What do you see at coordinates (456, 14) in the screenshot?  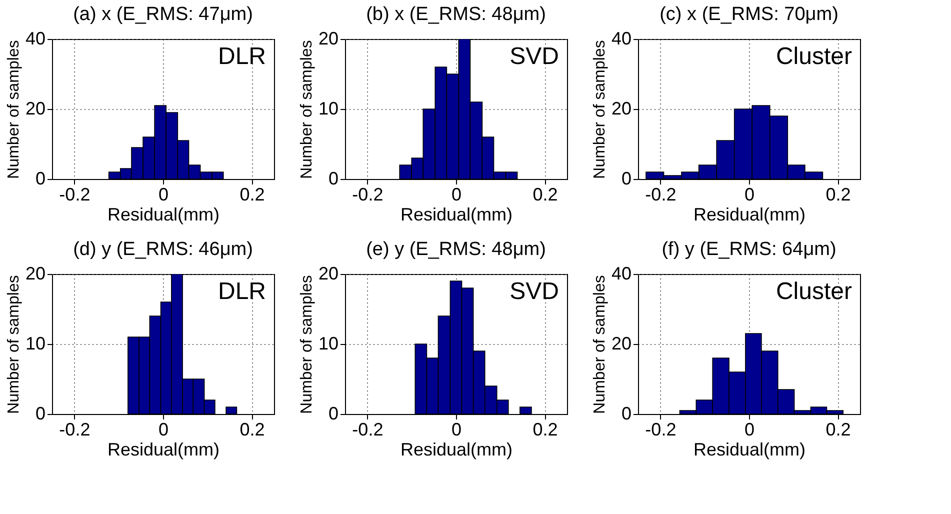 I see `chart-title: (b) x (E_RMS: 48μm)` at bounding box center [456, 14].